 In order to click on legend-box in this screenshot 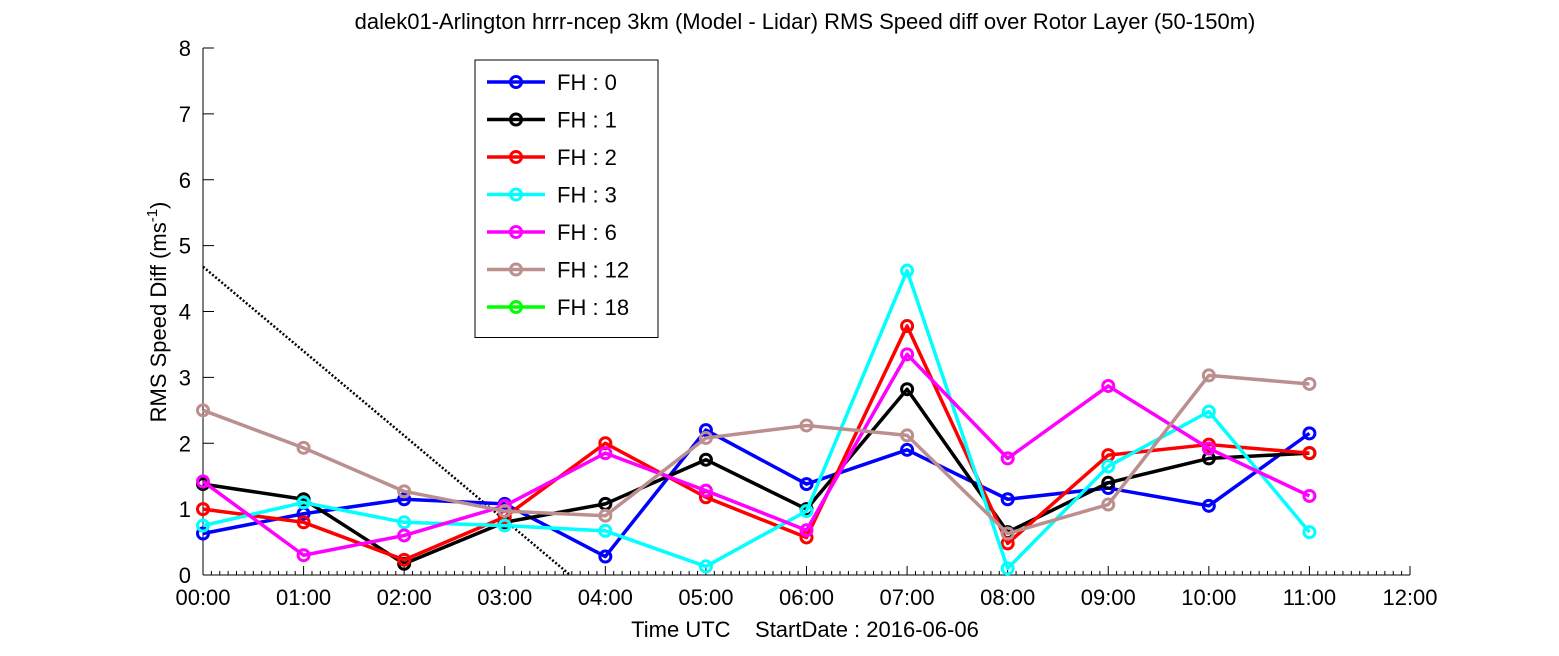, I will do `click(566, 198)`.